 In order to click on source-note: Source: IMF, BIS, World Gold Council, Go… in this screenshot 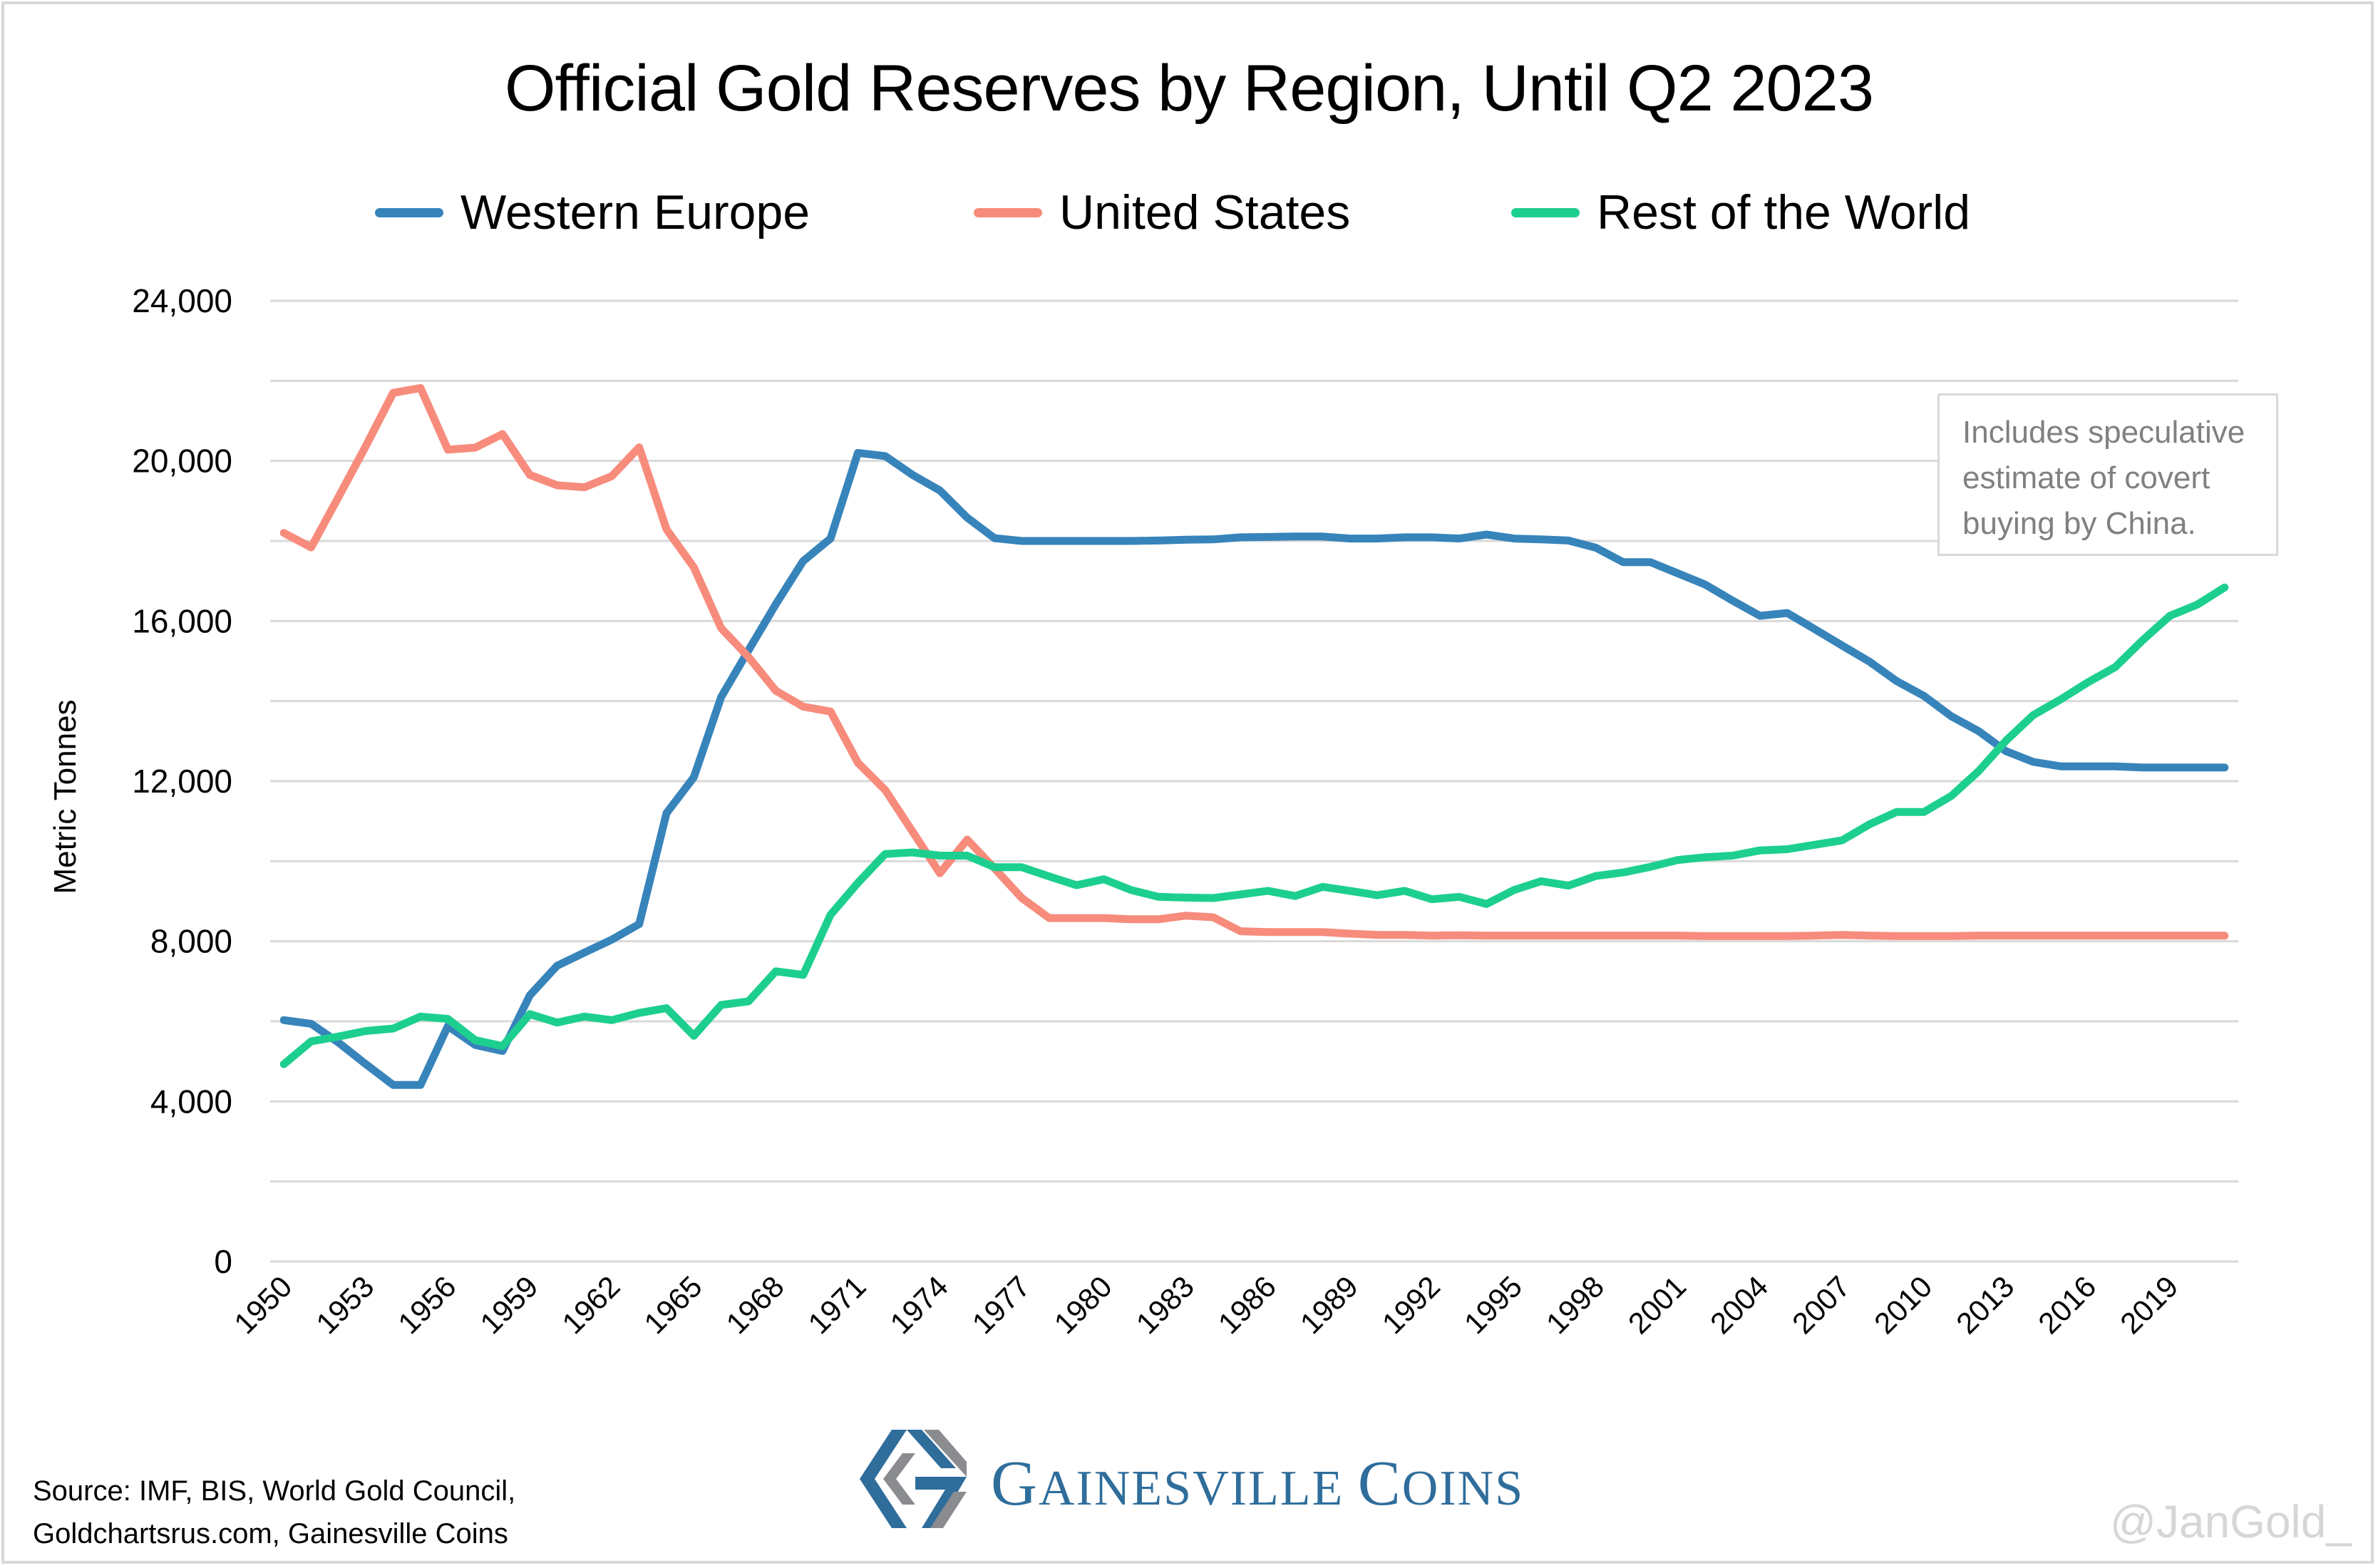, I will do `click(274, 1513)`.